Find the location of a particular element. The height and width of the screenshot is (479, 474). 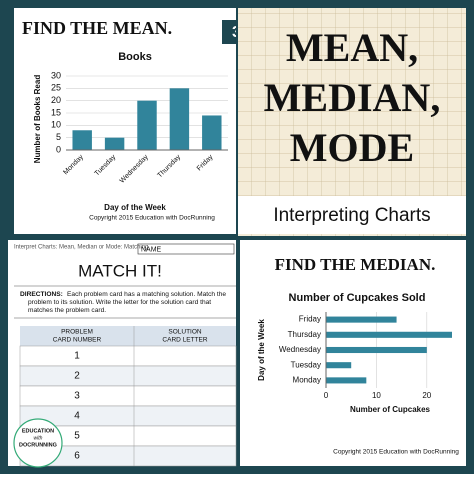

y-tick-label: 25 is located at coordinates (56, 88).